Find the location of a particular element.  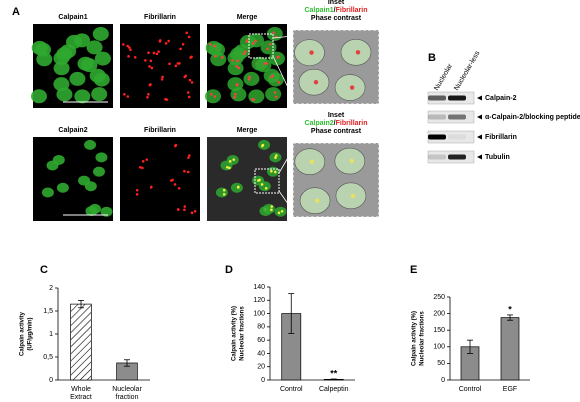

inset-channel: Calpain1 is located at coordinates (318, 10).